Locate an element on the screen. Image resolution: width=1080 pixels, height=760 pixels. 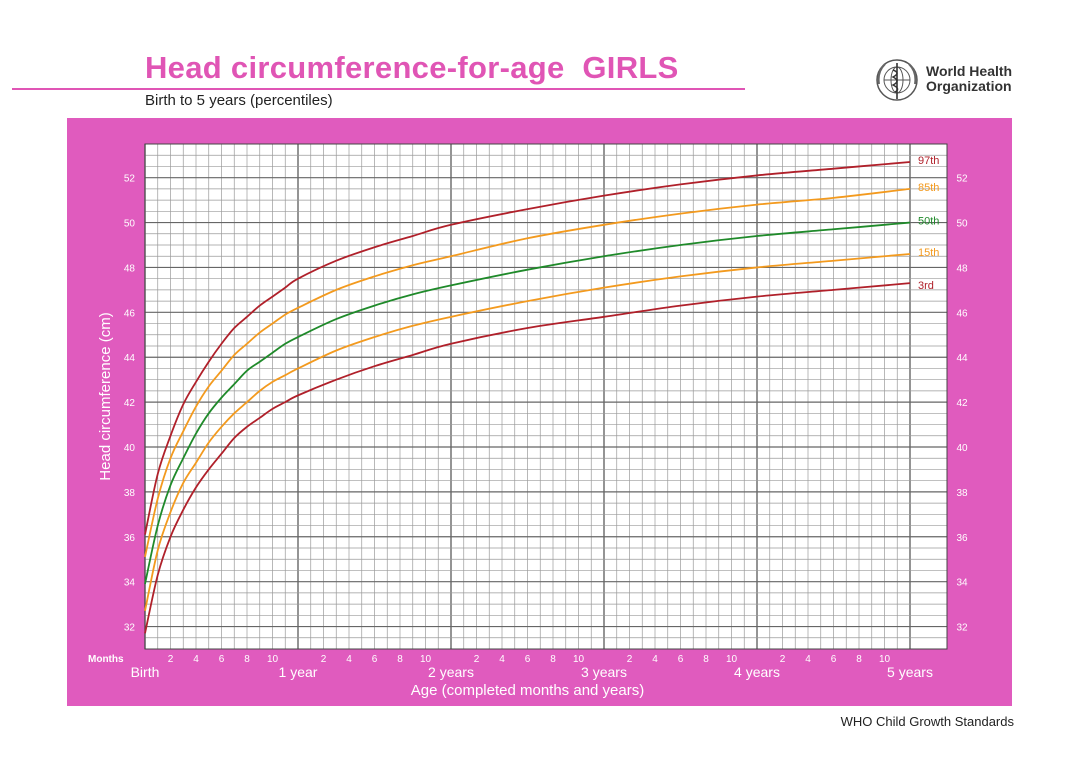
y-tick-label-right: 42 is located at coordinates (962, 403).